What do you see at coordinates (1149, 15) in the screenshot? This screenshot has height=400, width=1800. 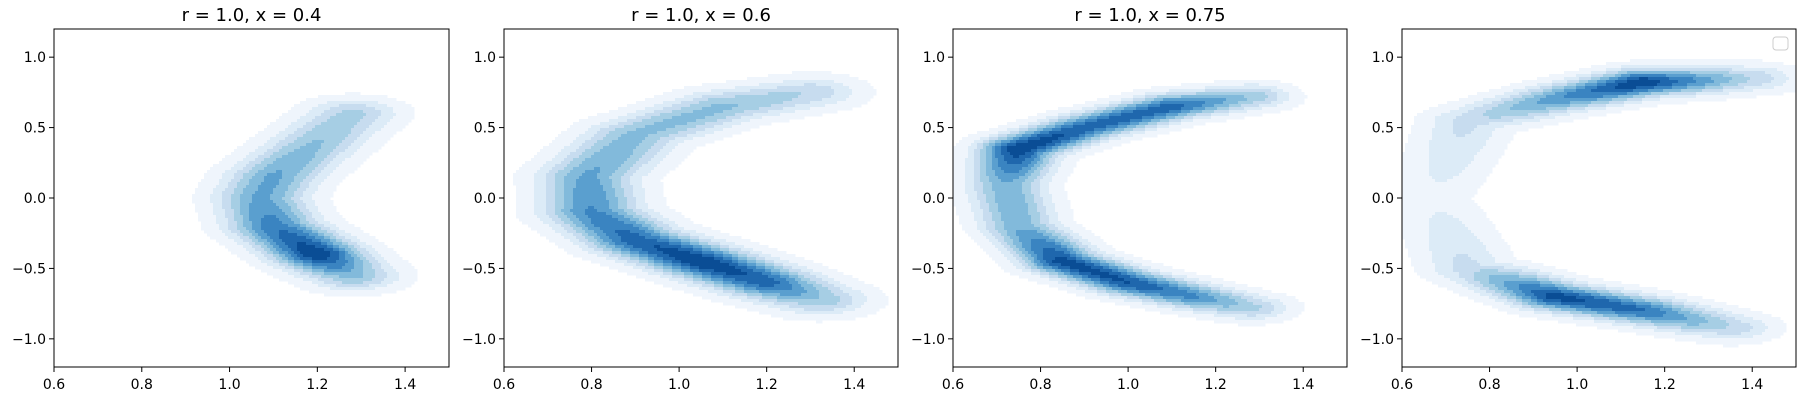 I see `subplot-title: r = 1.0, x = 0.75` at bounding box center [1149, 15].